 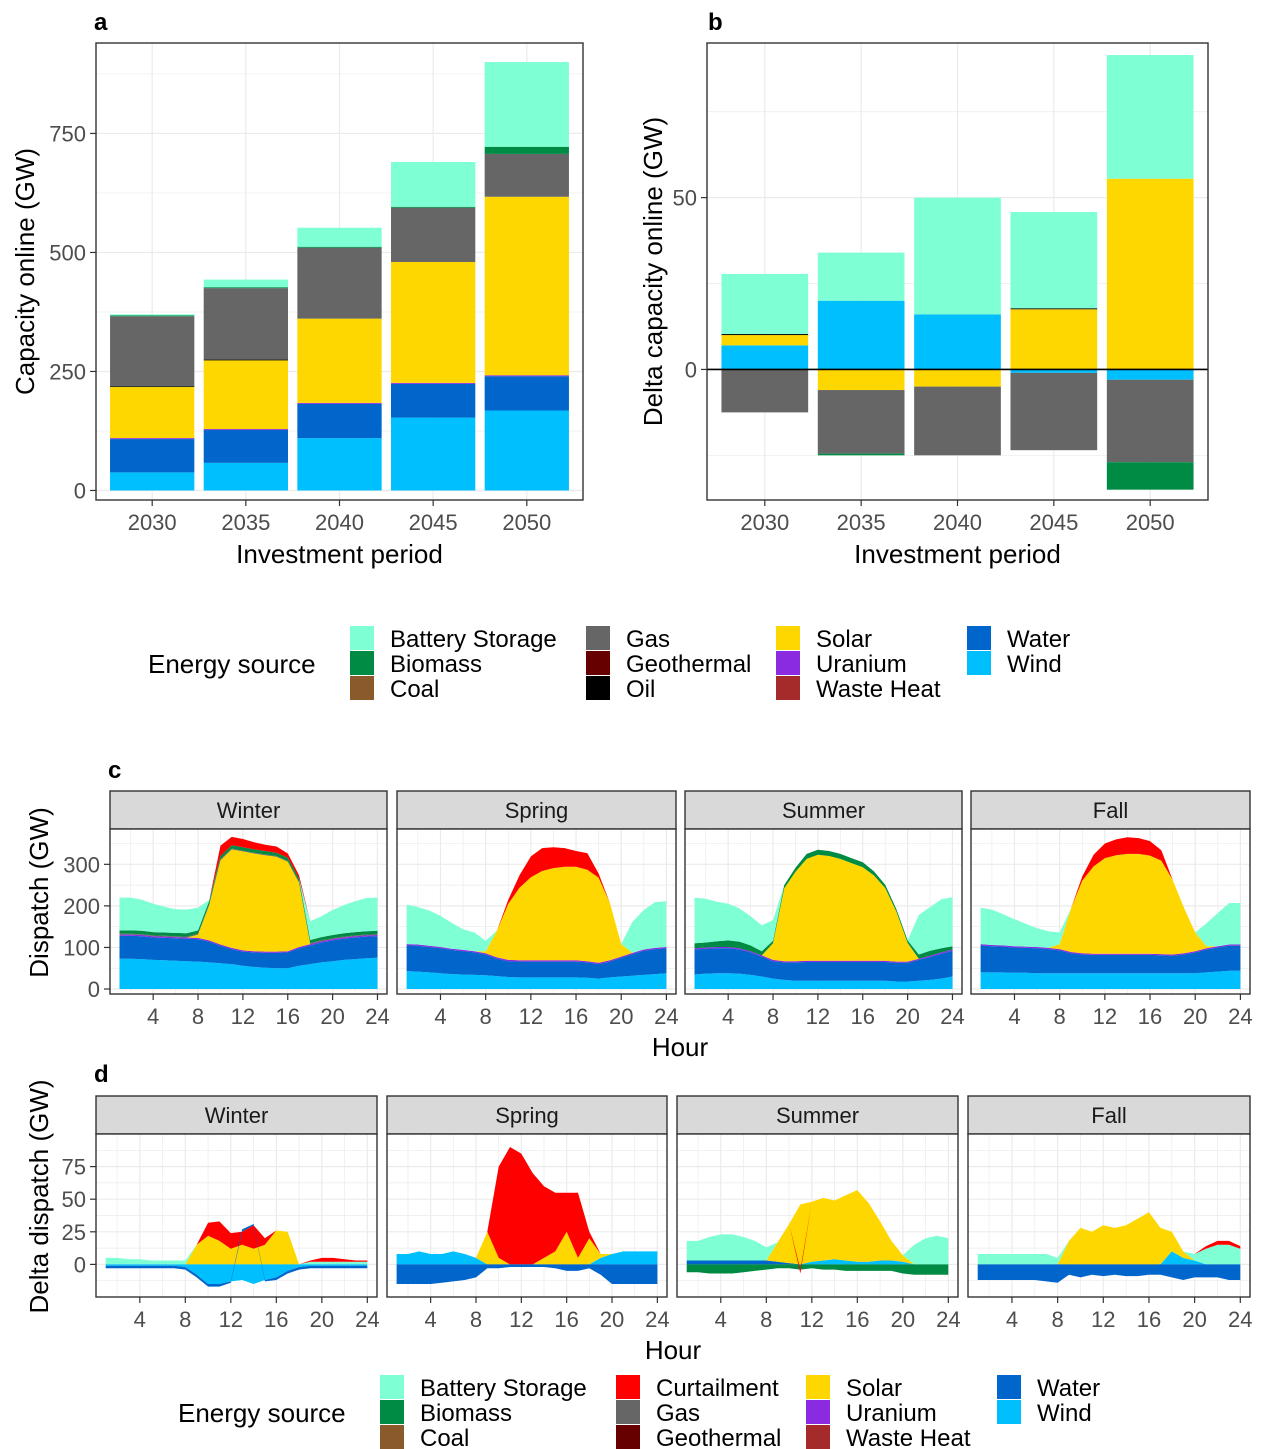 I want to click on bar-solar-2035, so click(x=245, y=395).